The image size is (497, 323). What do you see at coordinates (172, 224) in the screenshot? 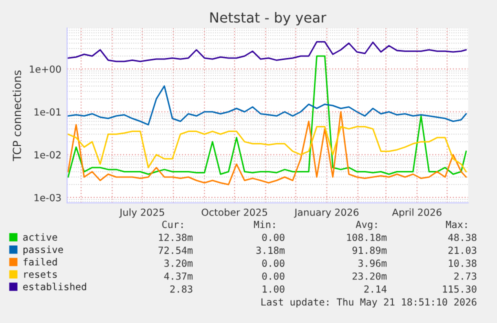
I see `text: Cur:` at bounding box center [172, 224].